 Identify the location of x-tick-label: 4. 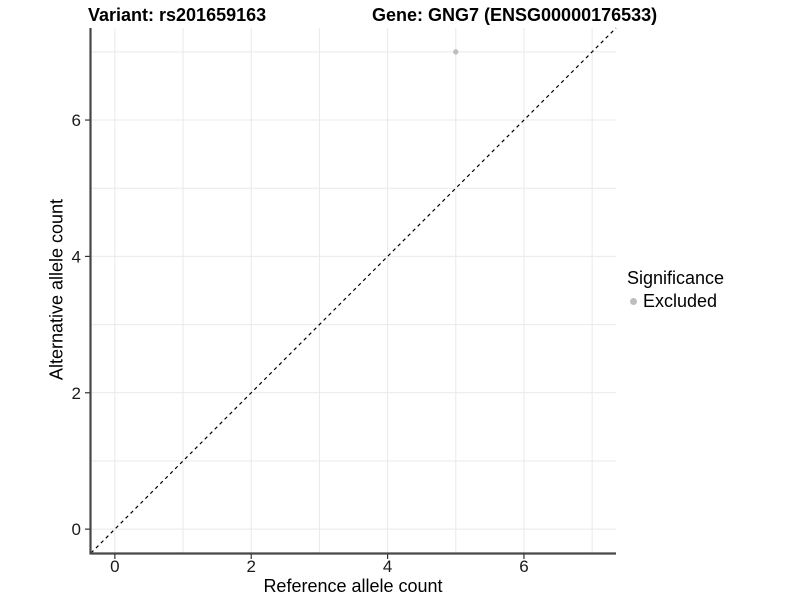
(387, 566).